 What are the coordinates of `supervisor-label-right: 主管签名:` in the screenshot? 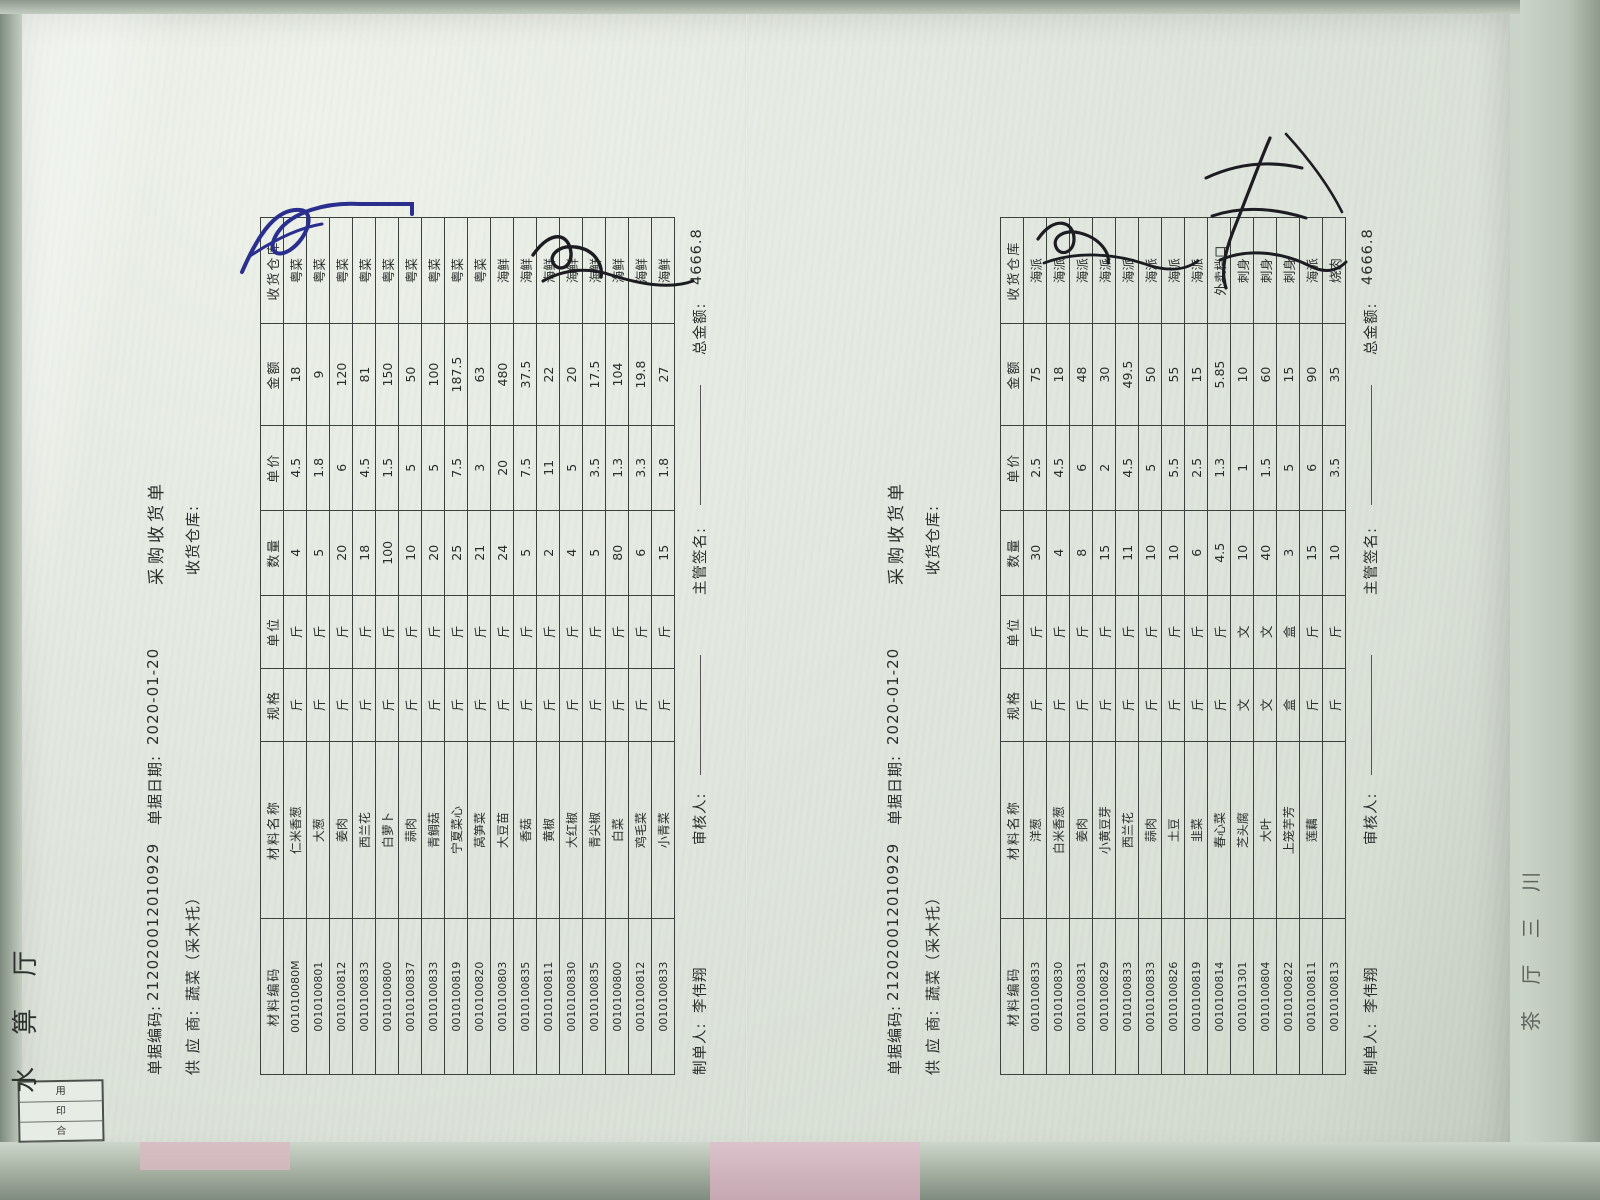 It's located at (1372, 561).